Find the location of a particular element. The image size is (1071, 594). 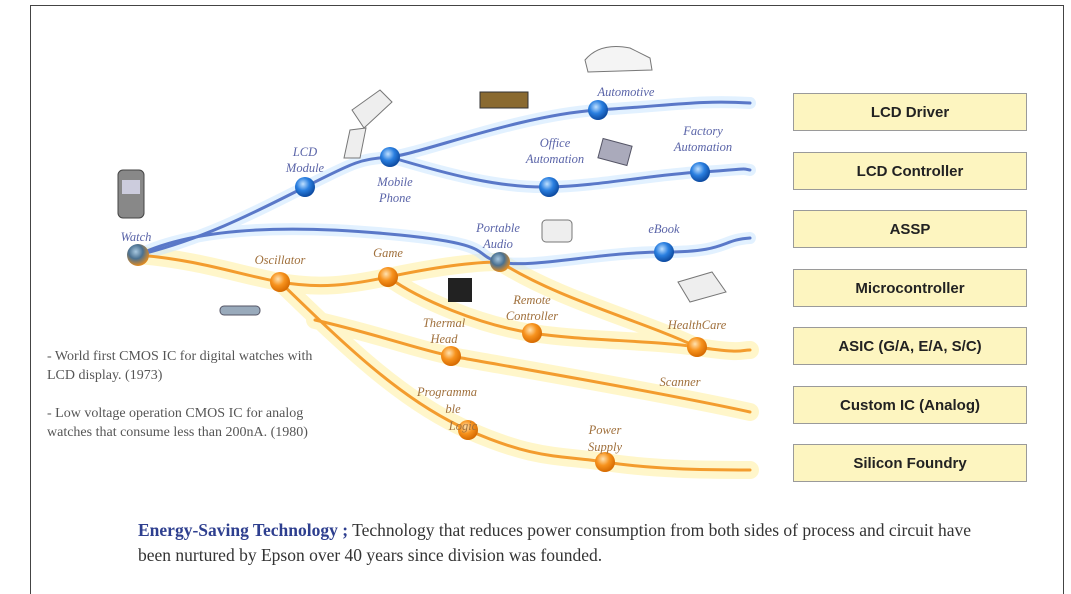

node-label: Game is located at coordinates (388, 253).